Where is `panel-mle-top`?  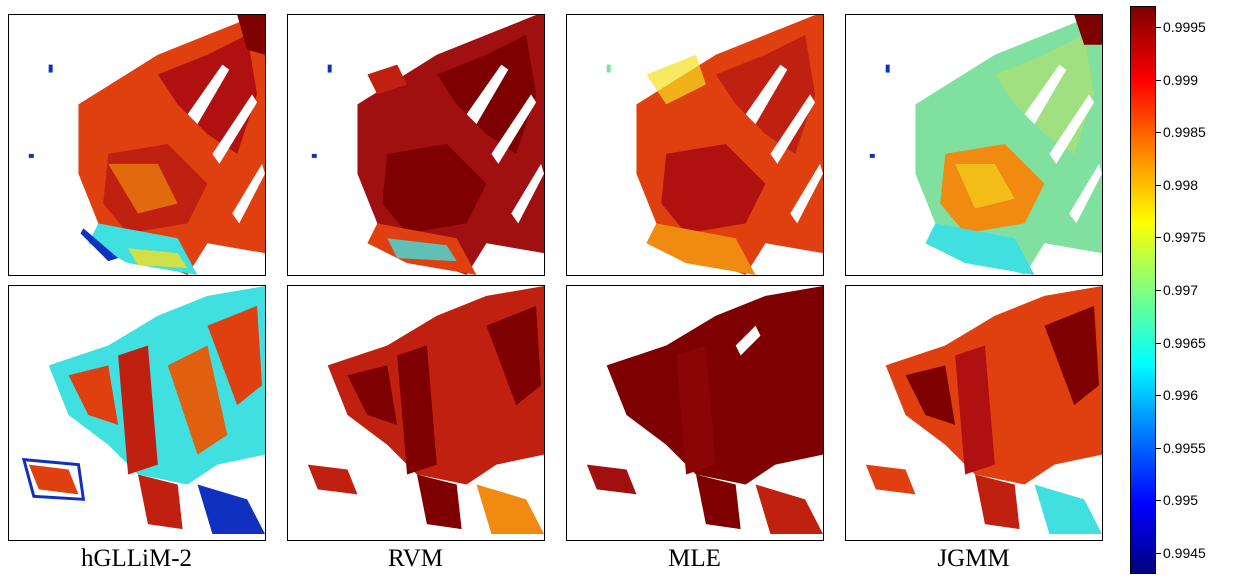
panel-mle-top is located at coordinates (695, 145).